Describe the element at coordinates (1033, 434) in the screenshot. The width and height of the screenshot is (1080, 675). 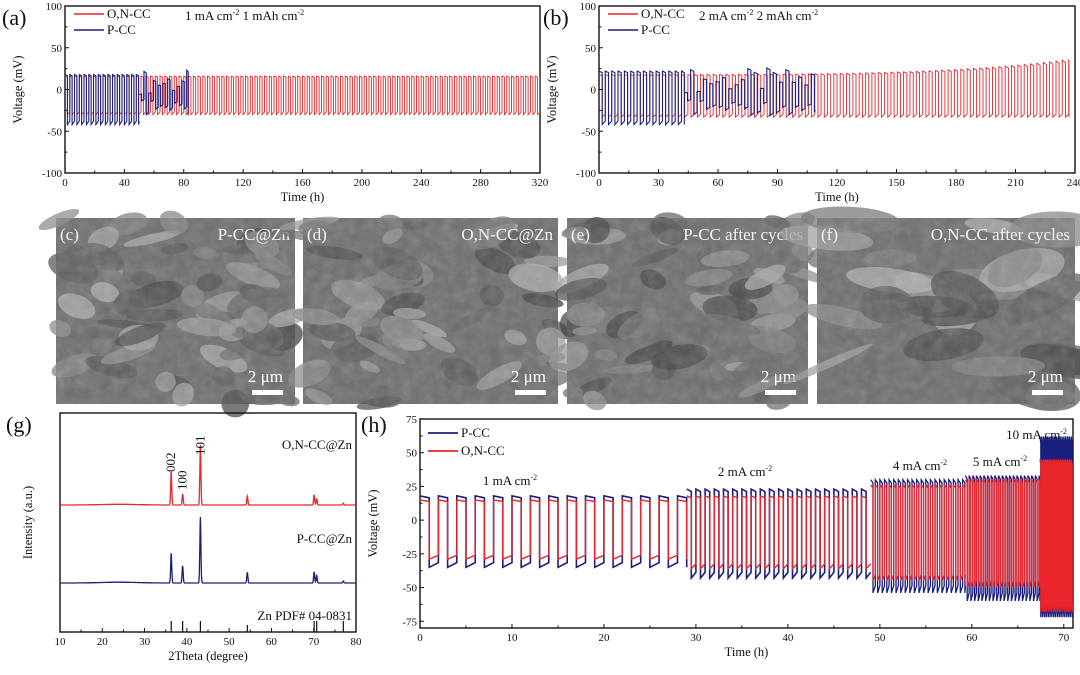
I see `text-part: 10 mA cm` at that location.